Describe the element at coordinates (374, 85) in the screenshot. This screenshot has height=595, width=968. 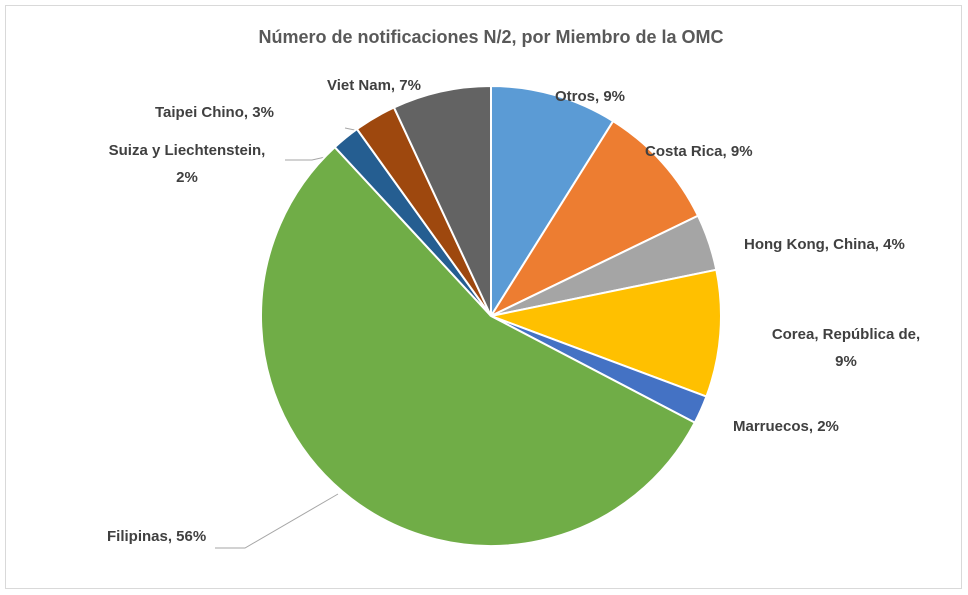
I see `data-label: Viet Nam, 7%` at that location.